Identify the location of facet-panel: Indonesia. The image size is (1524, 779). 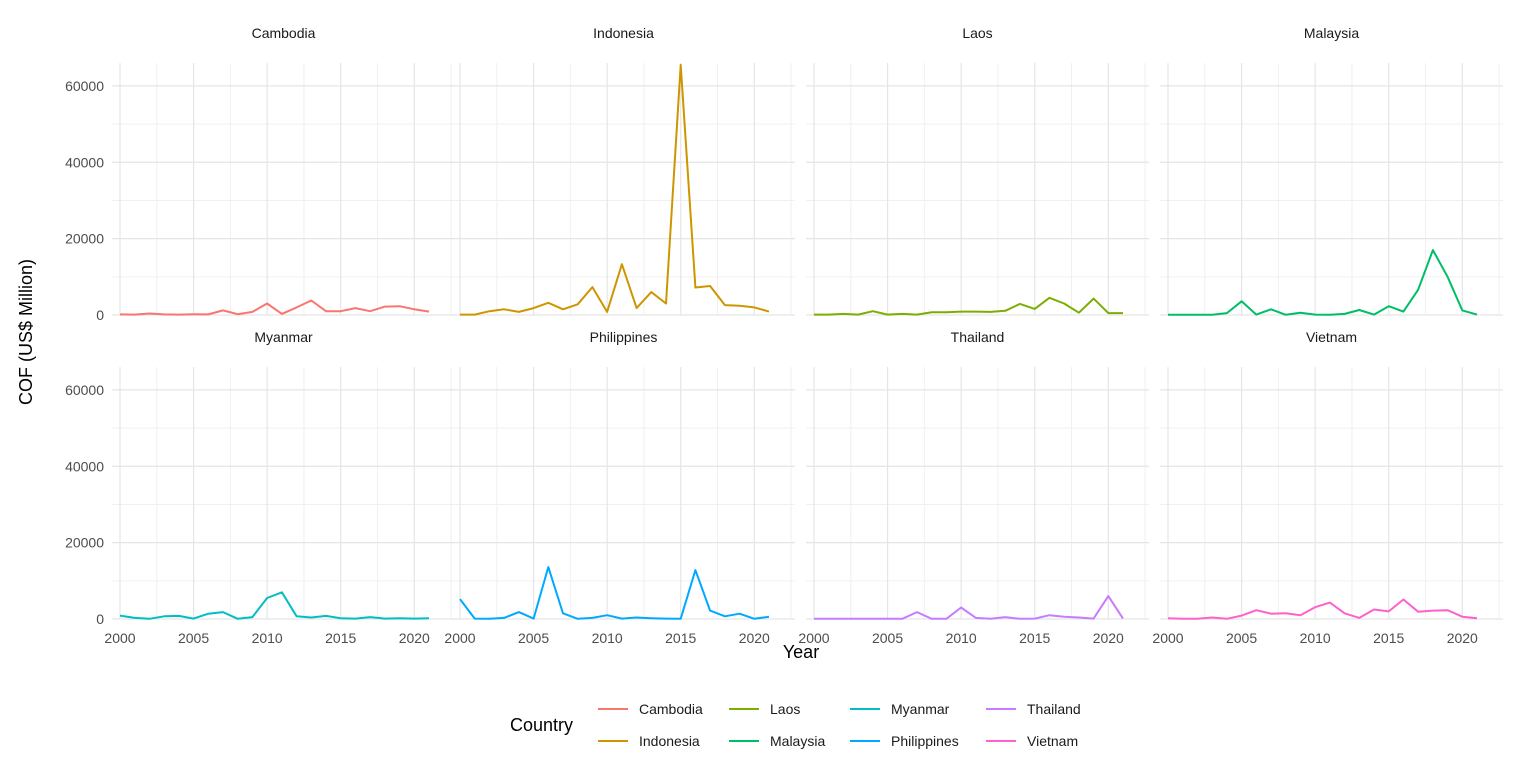
(623, 170).